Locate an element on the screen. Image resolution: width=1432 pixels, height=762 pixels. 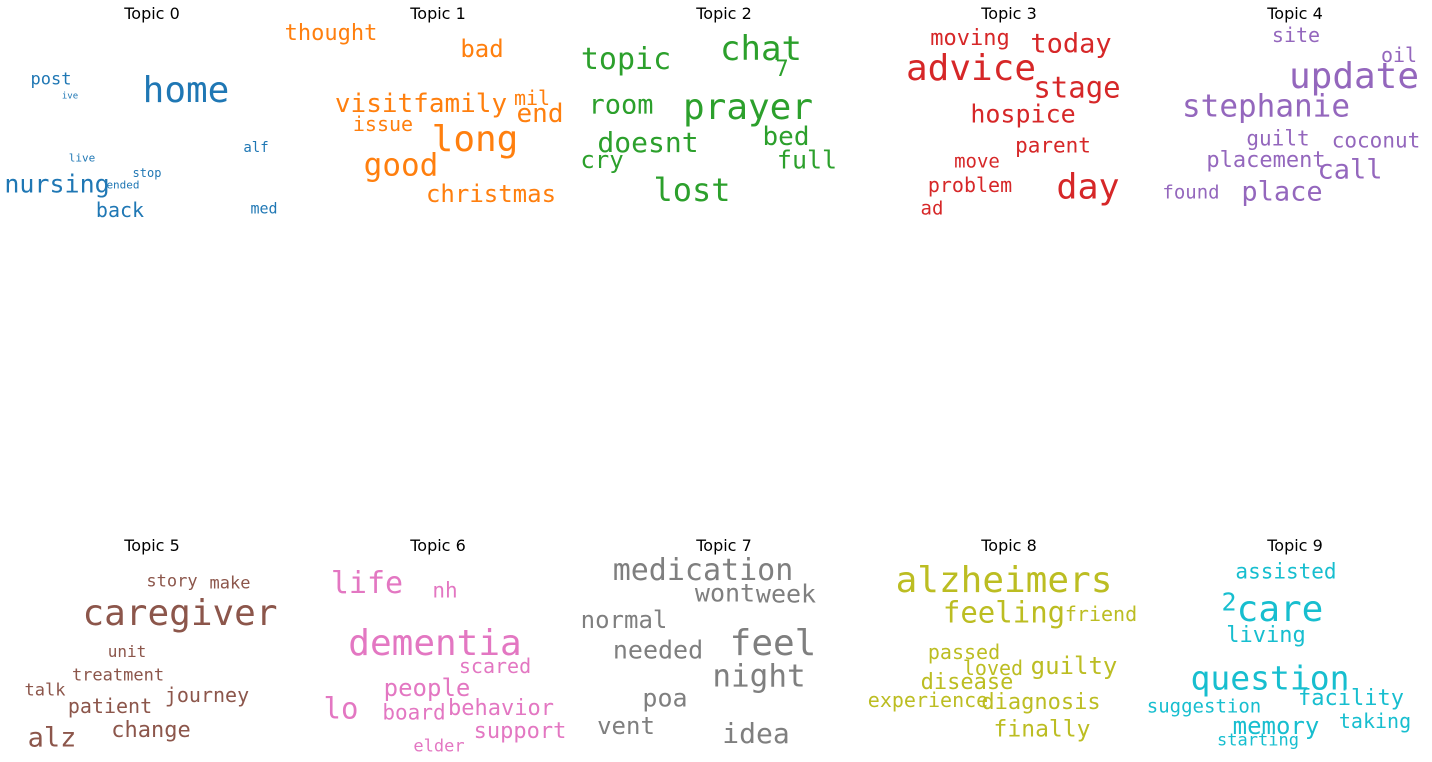
topic-word: change is located at coordinates (151, 730).